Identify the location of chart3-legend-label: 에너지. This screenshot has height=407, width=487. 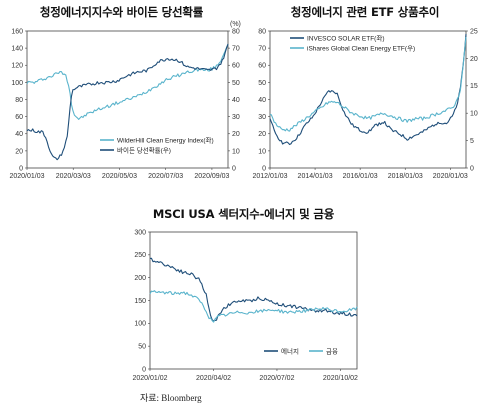
(290, 350).